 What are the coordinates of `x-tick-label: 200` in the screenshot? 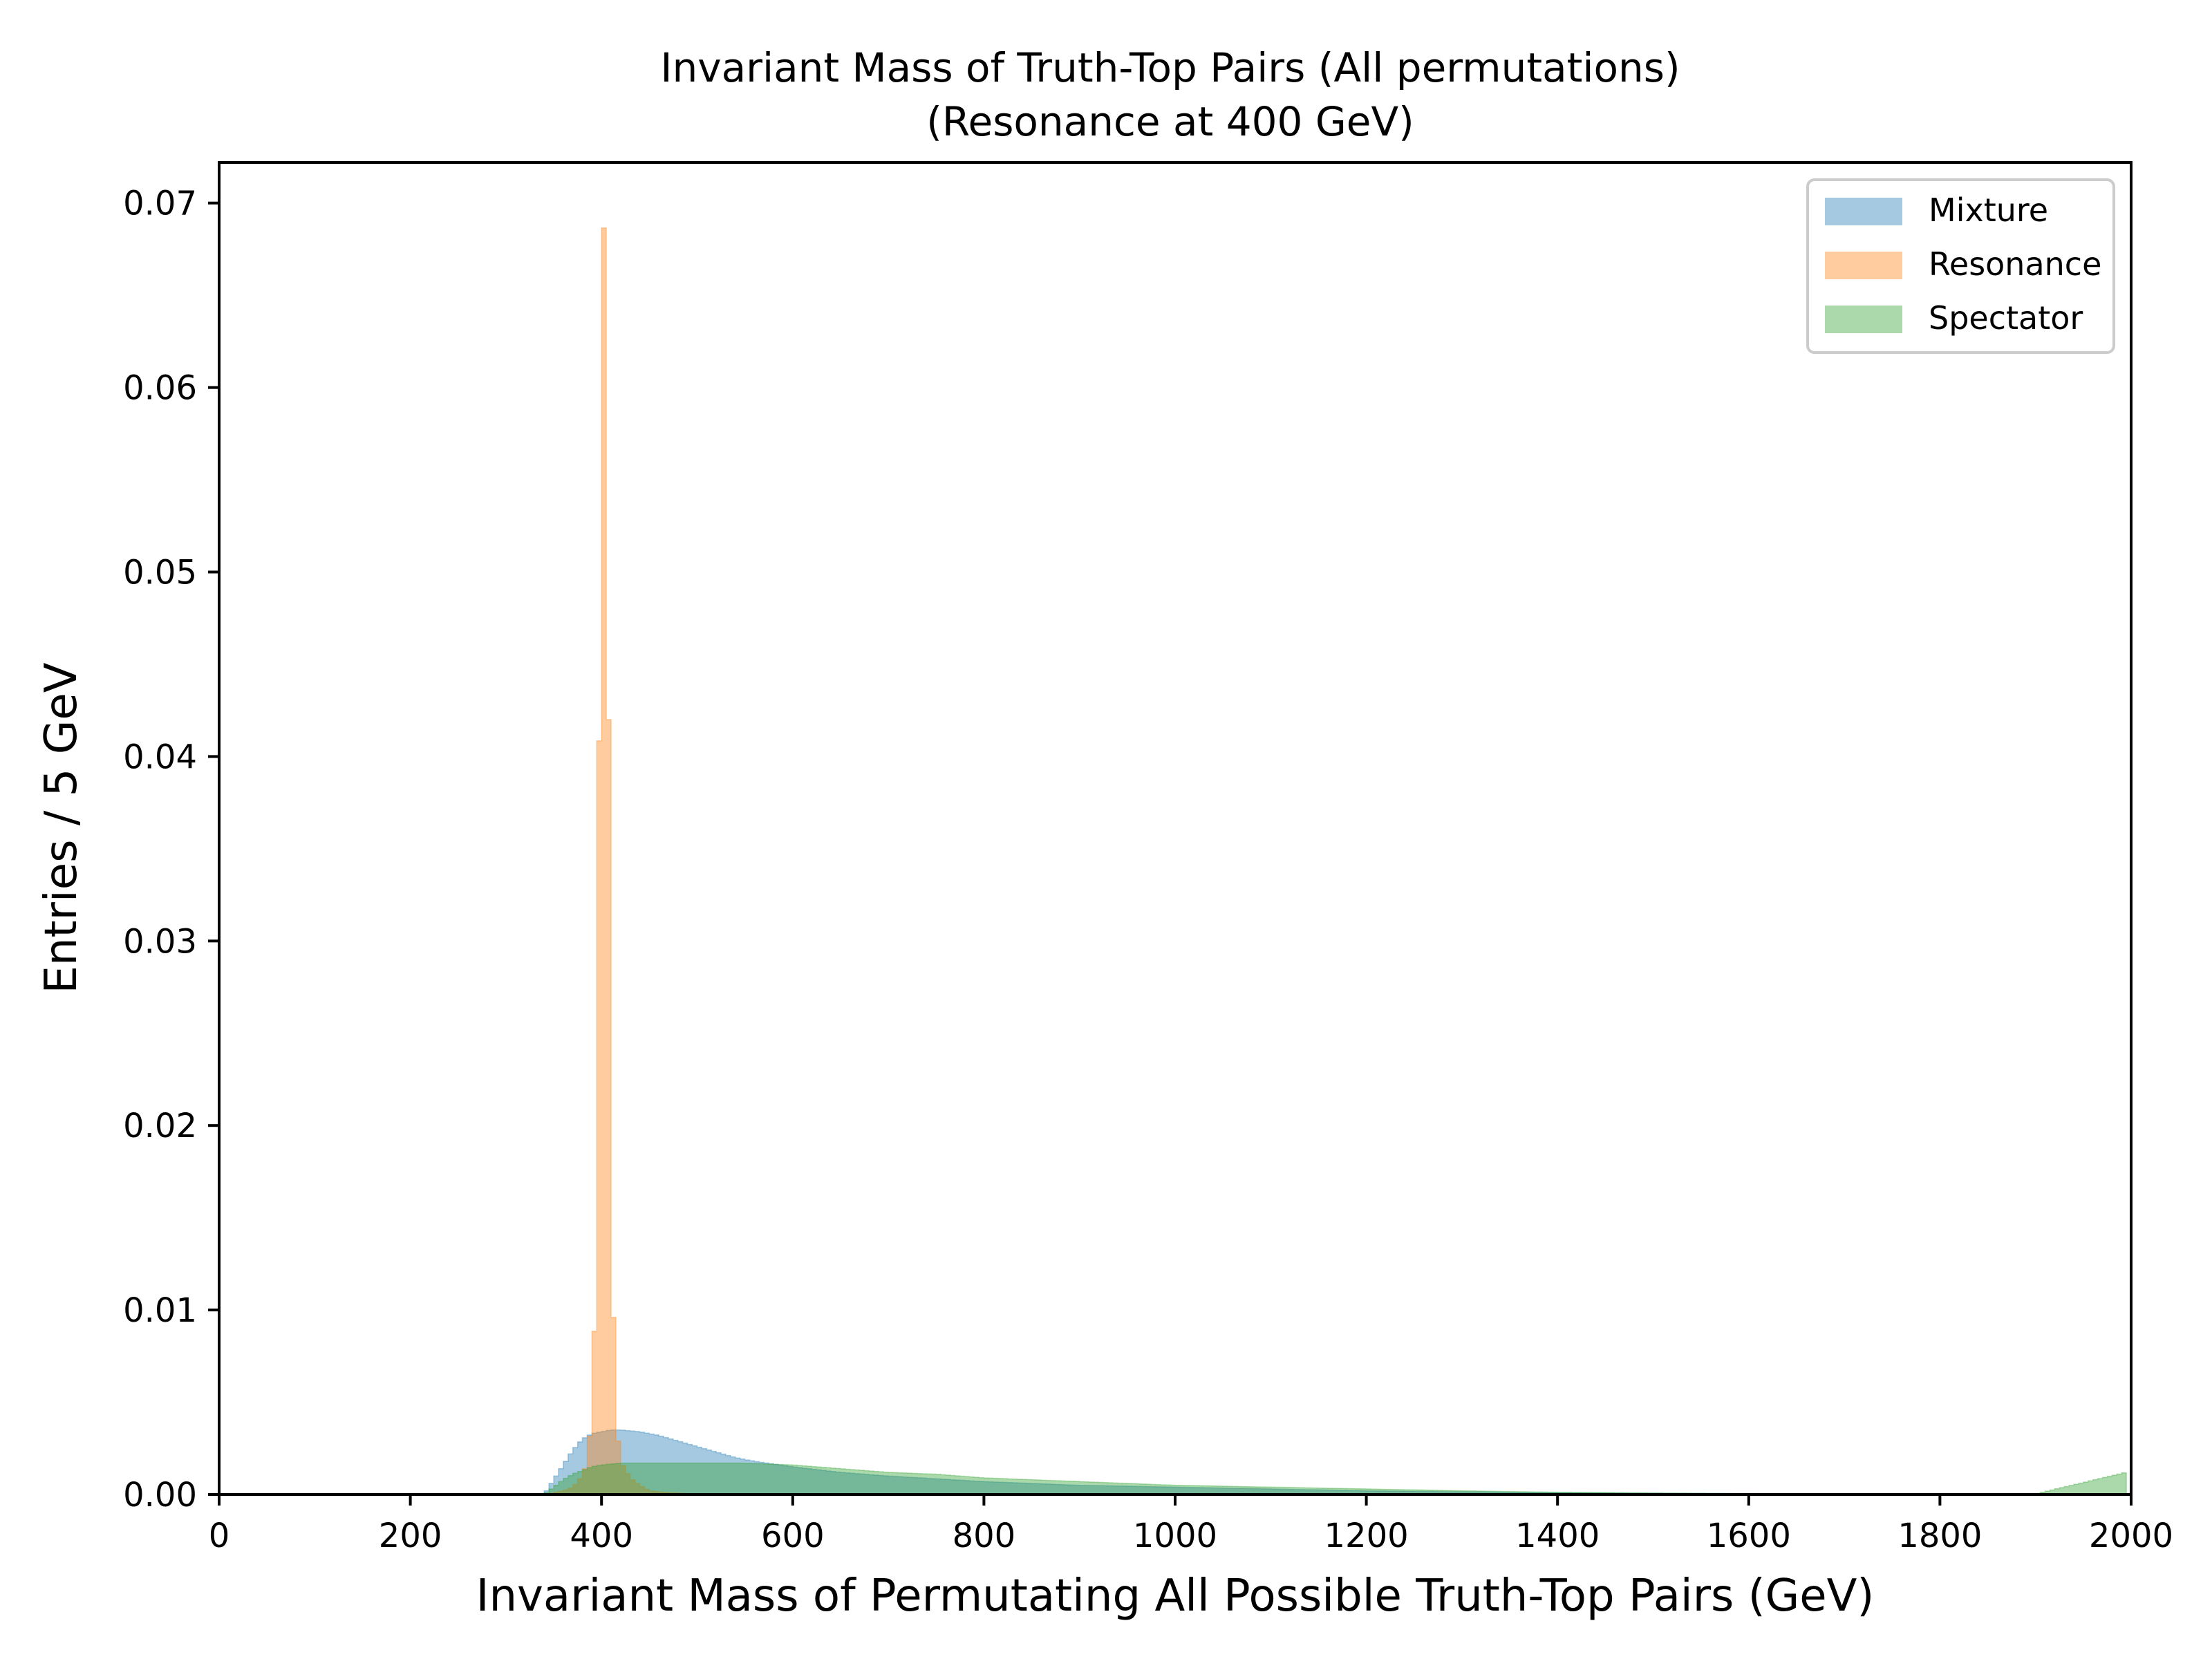 It's located at (411, 1536).